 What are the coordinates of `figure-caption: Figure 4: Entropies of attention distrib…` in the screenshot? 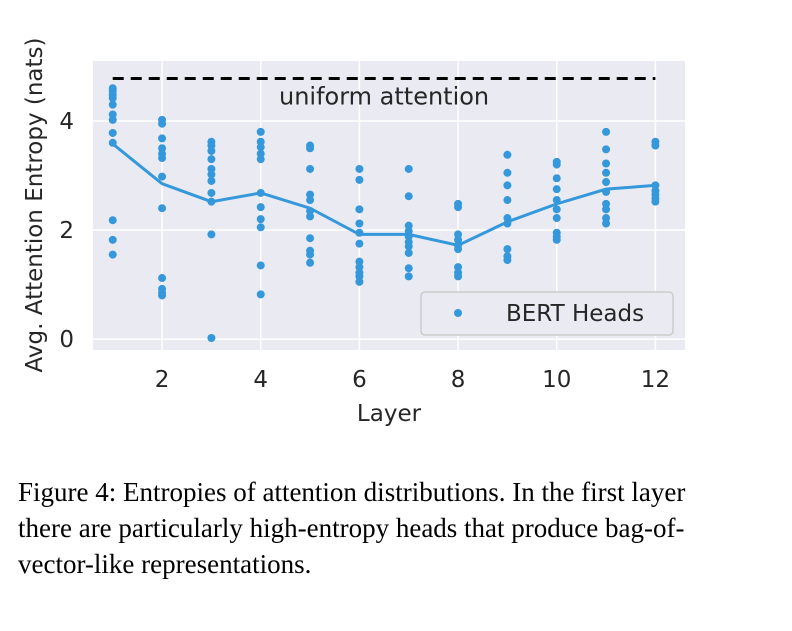 It's located at (352, 528).